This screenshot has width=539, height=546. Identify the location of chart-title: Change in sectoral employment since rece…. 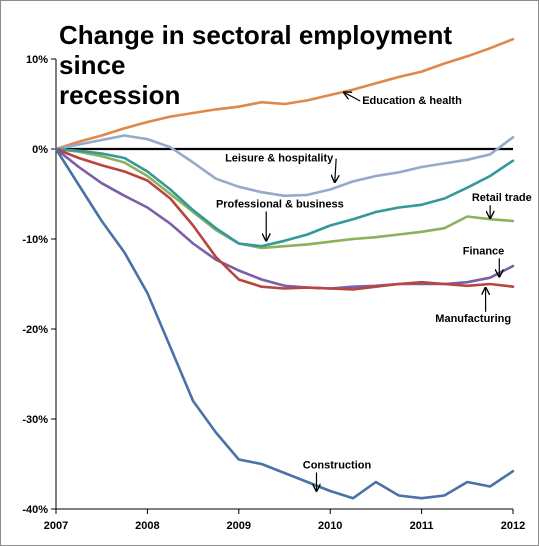
(255, 65).